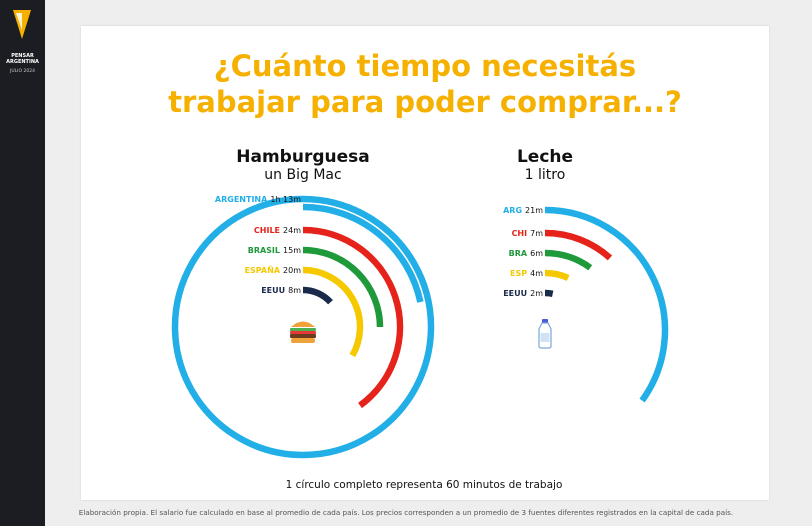  I want to click on country-label-leche-eeuu: EEUU, so click(515, 293).